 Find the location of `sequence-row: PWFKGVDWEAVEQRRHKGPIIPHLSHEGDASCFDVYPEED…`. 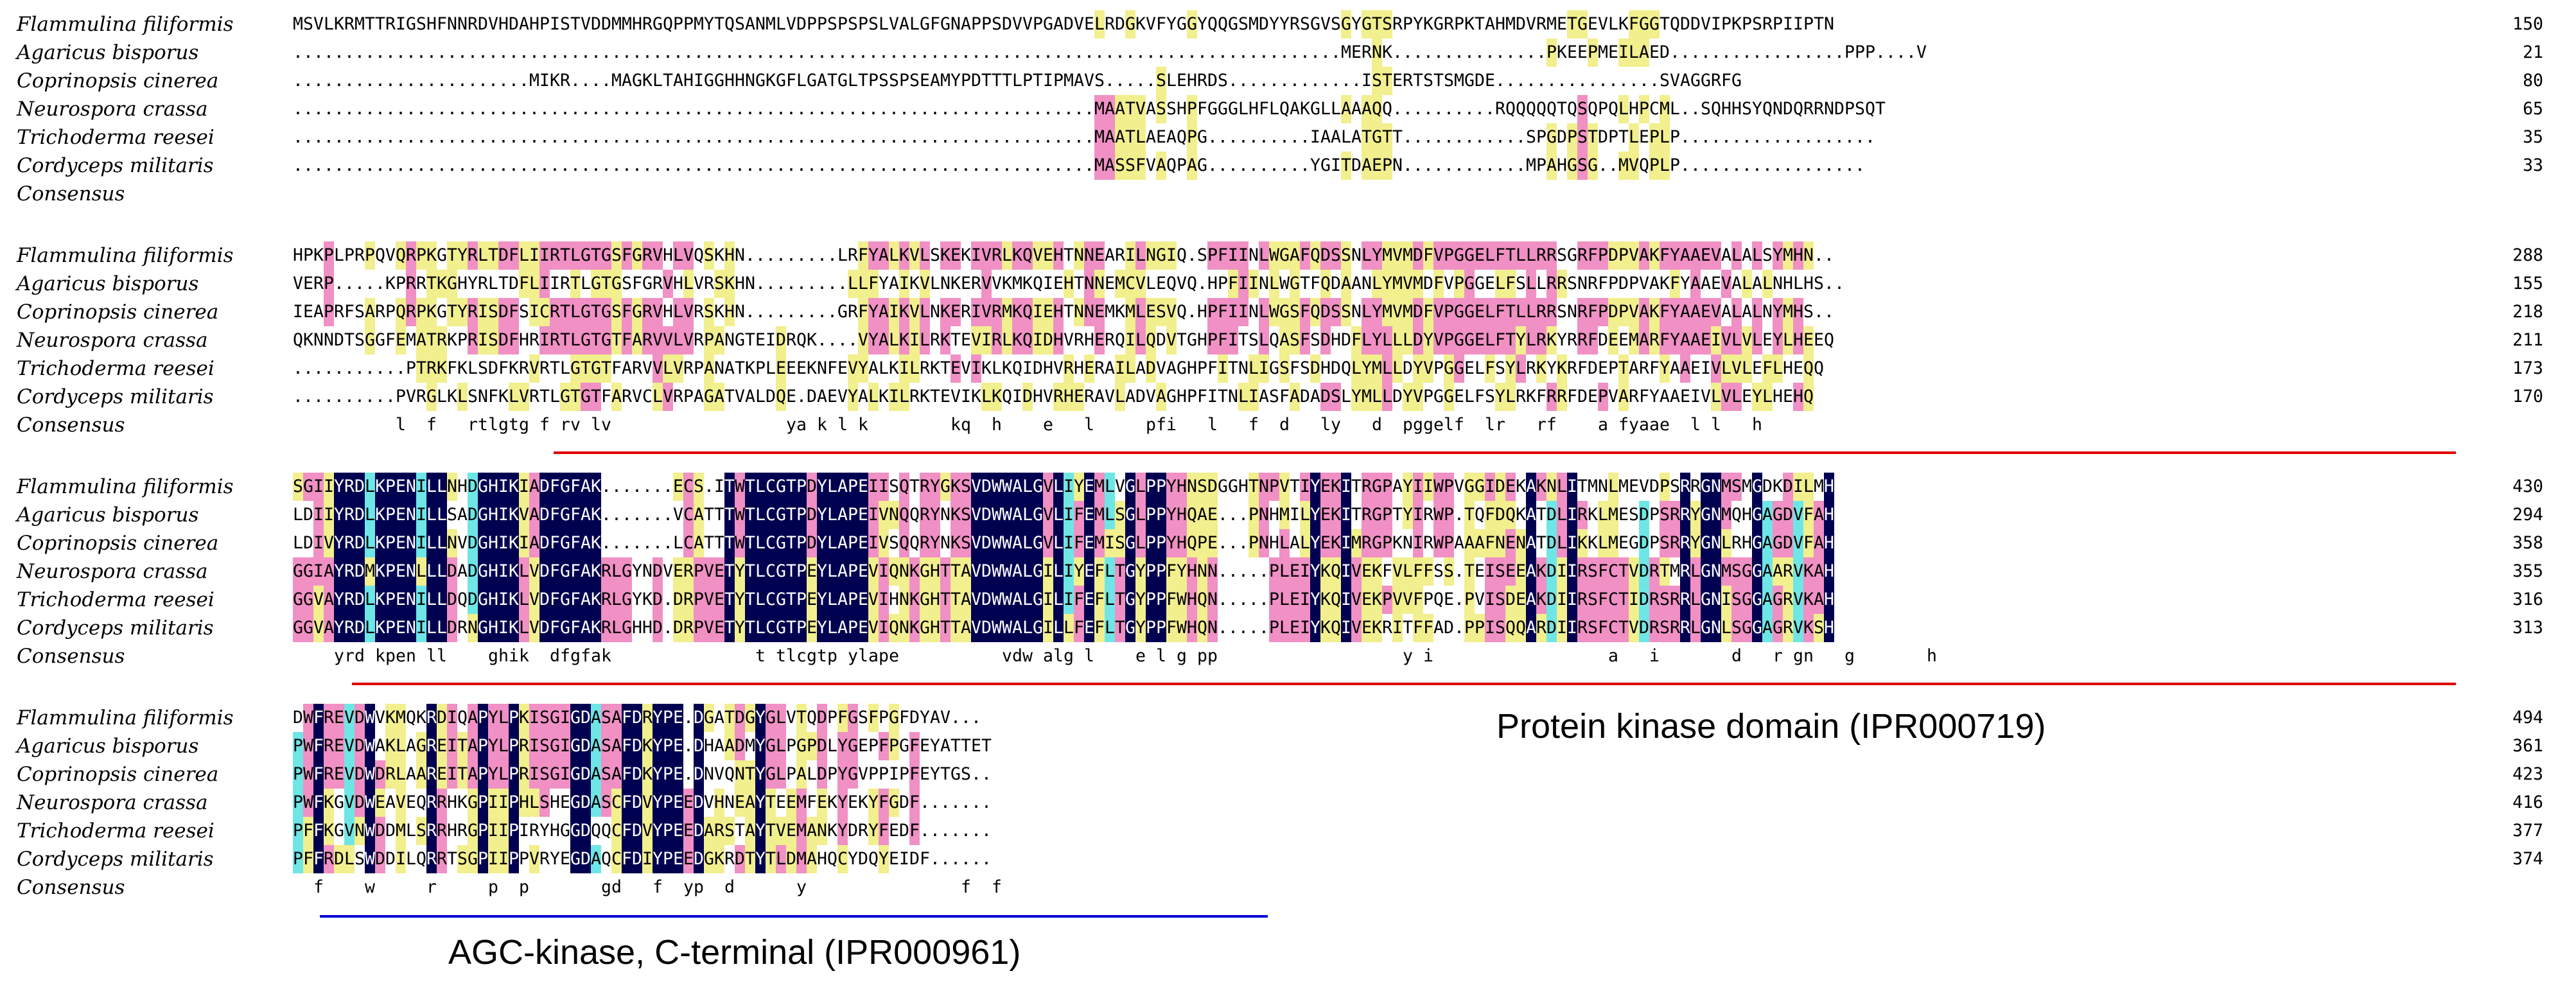

sequence-row: PWFKGVDWEAVEQRRHKGPIIPHLSHEGDASCFDVYPEED… is located at coordinates (642, 803).